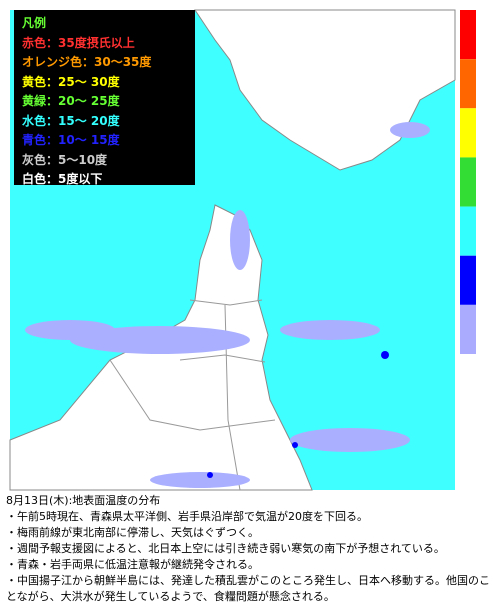  Describe the element at coordinates (83, 500) in the screenshot. I see `caption-title: 8月13日(木):地表面温度の分布` at that location.